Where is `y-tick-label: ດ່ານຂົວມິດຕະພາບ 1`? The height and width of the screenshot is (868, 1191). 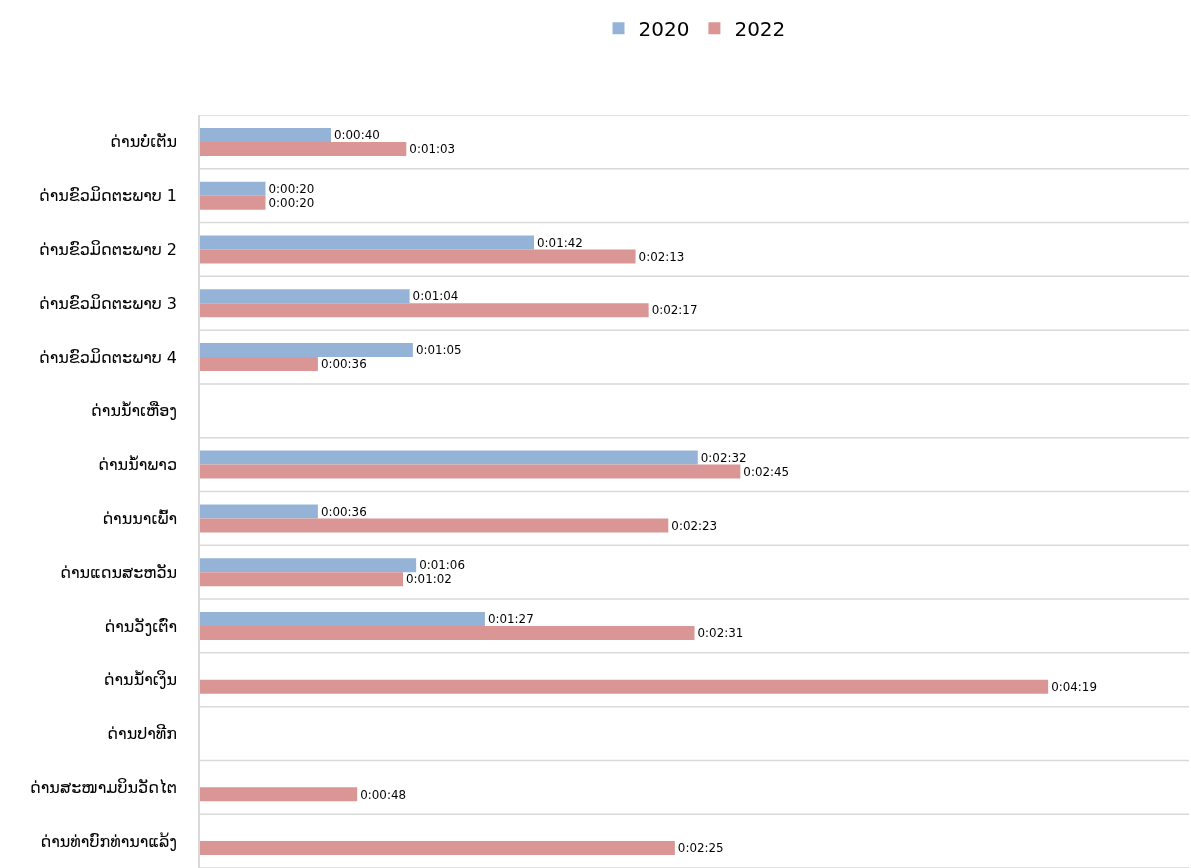
y-tick-label: ດ່ານຂົວມິດຕະພາບ 1 is located at coordinates (108, 196).